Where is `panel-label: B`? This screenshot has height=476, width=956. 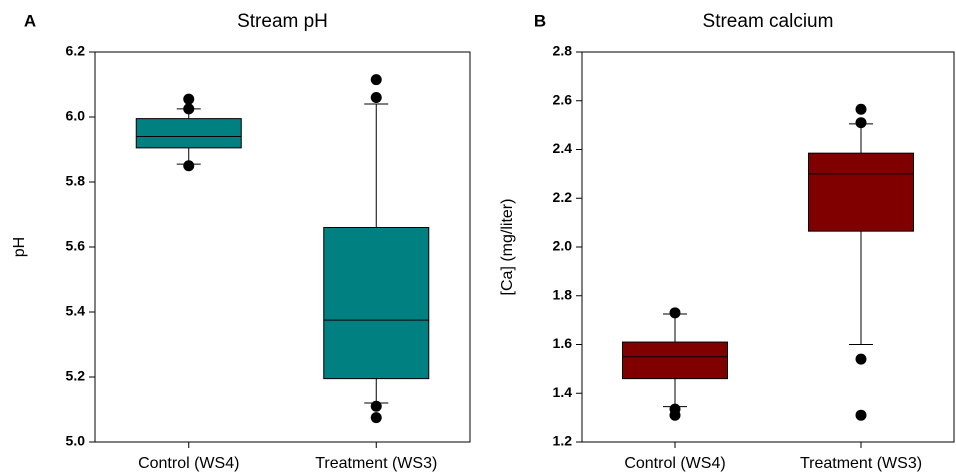
panel-label: B is located at coordinates (540, 20).